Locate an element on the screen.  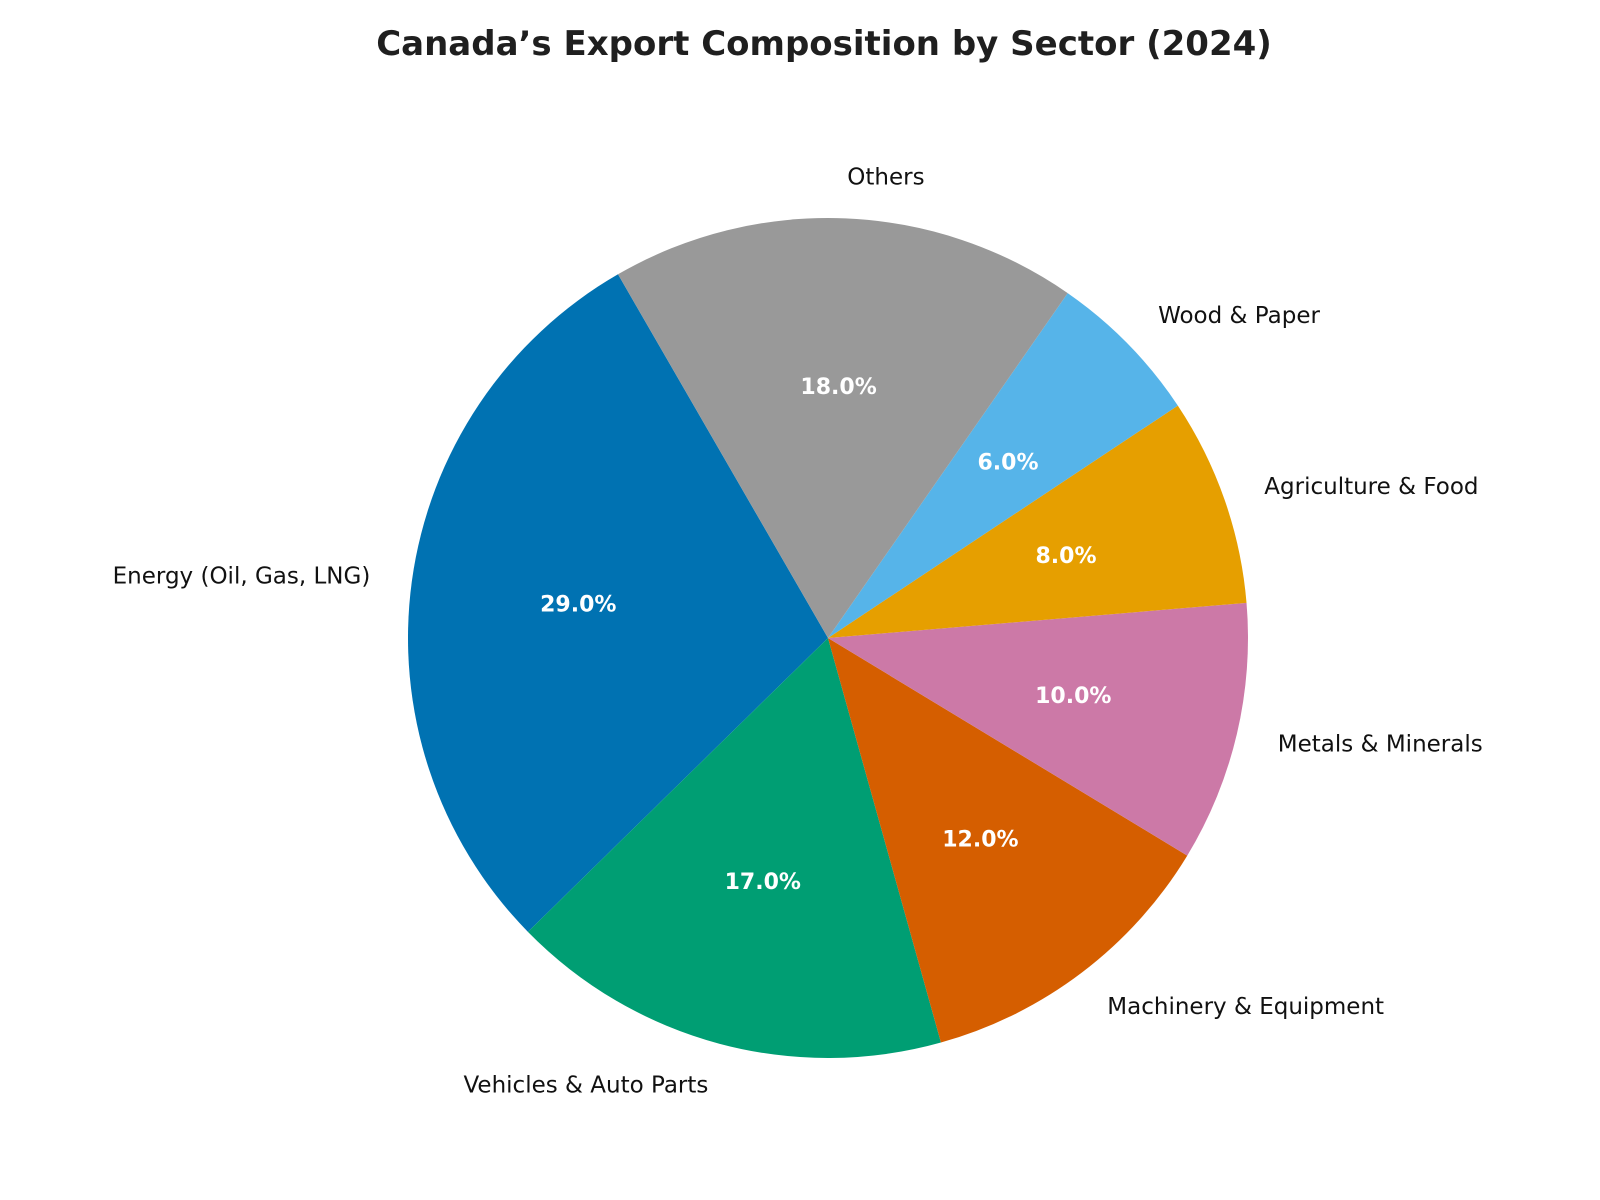
slice-label-wood-paper: Wood & Paper is located at coordinates (1239, 316).